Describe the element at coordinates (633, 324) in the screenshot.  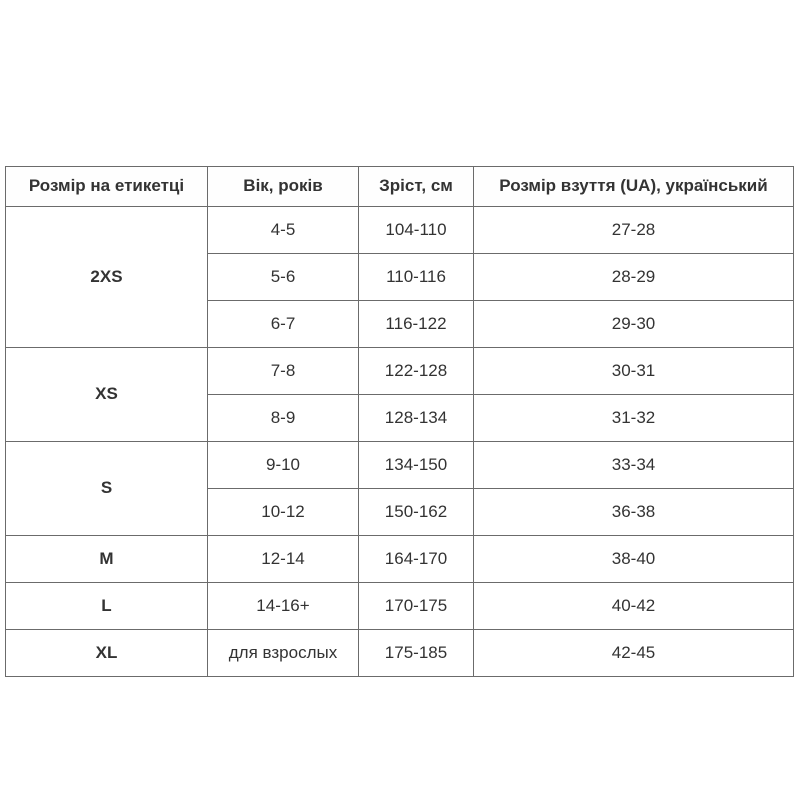
I see `shoe-size-cell: 29-30` at that location.